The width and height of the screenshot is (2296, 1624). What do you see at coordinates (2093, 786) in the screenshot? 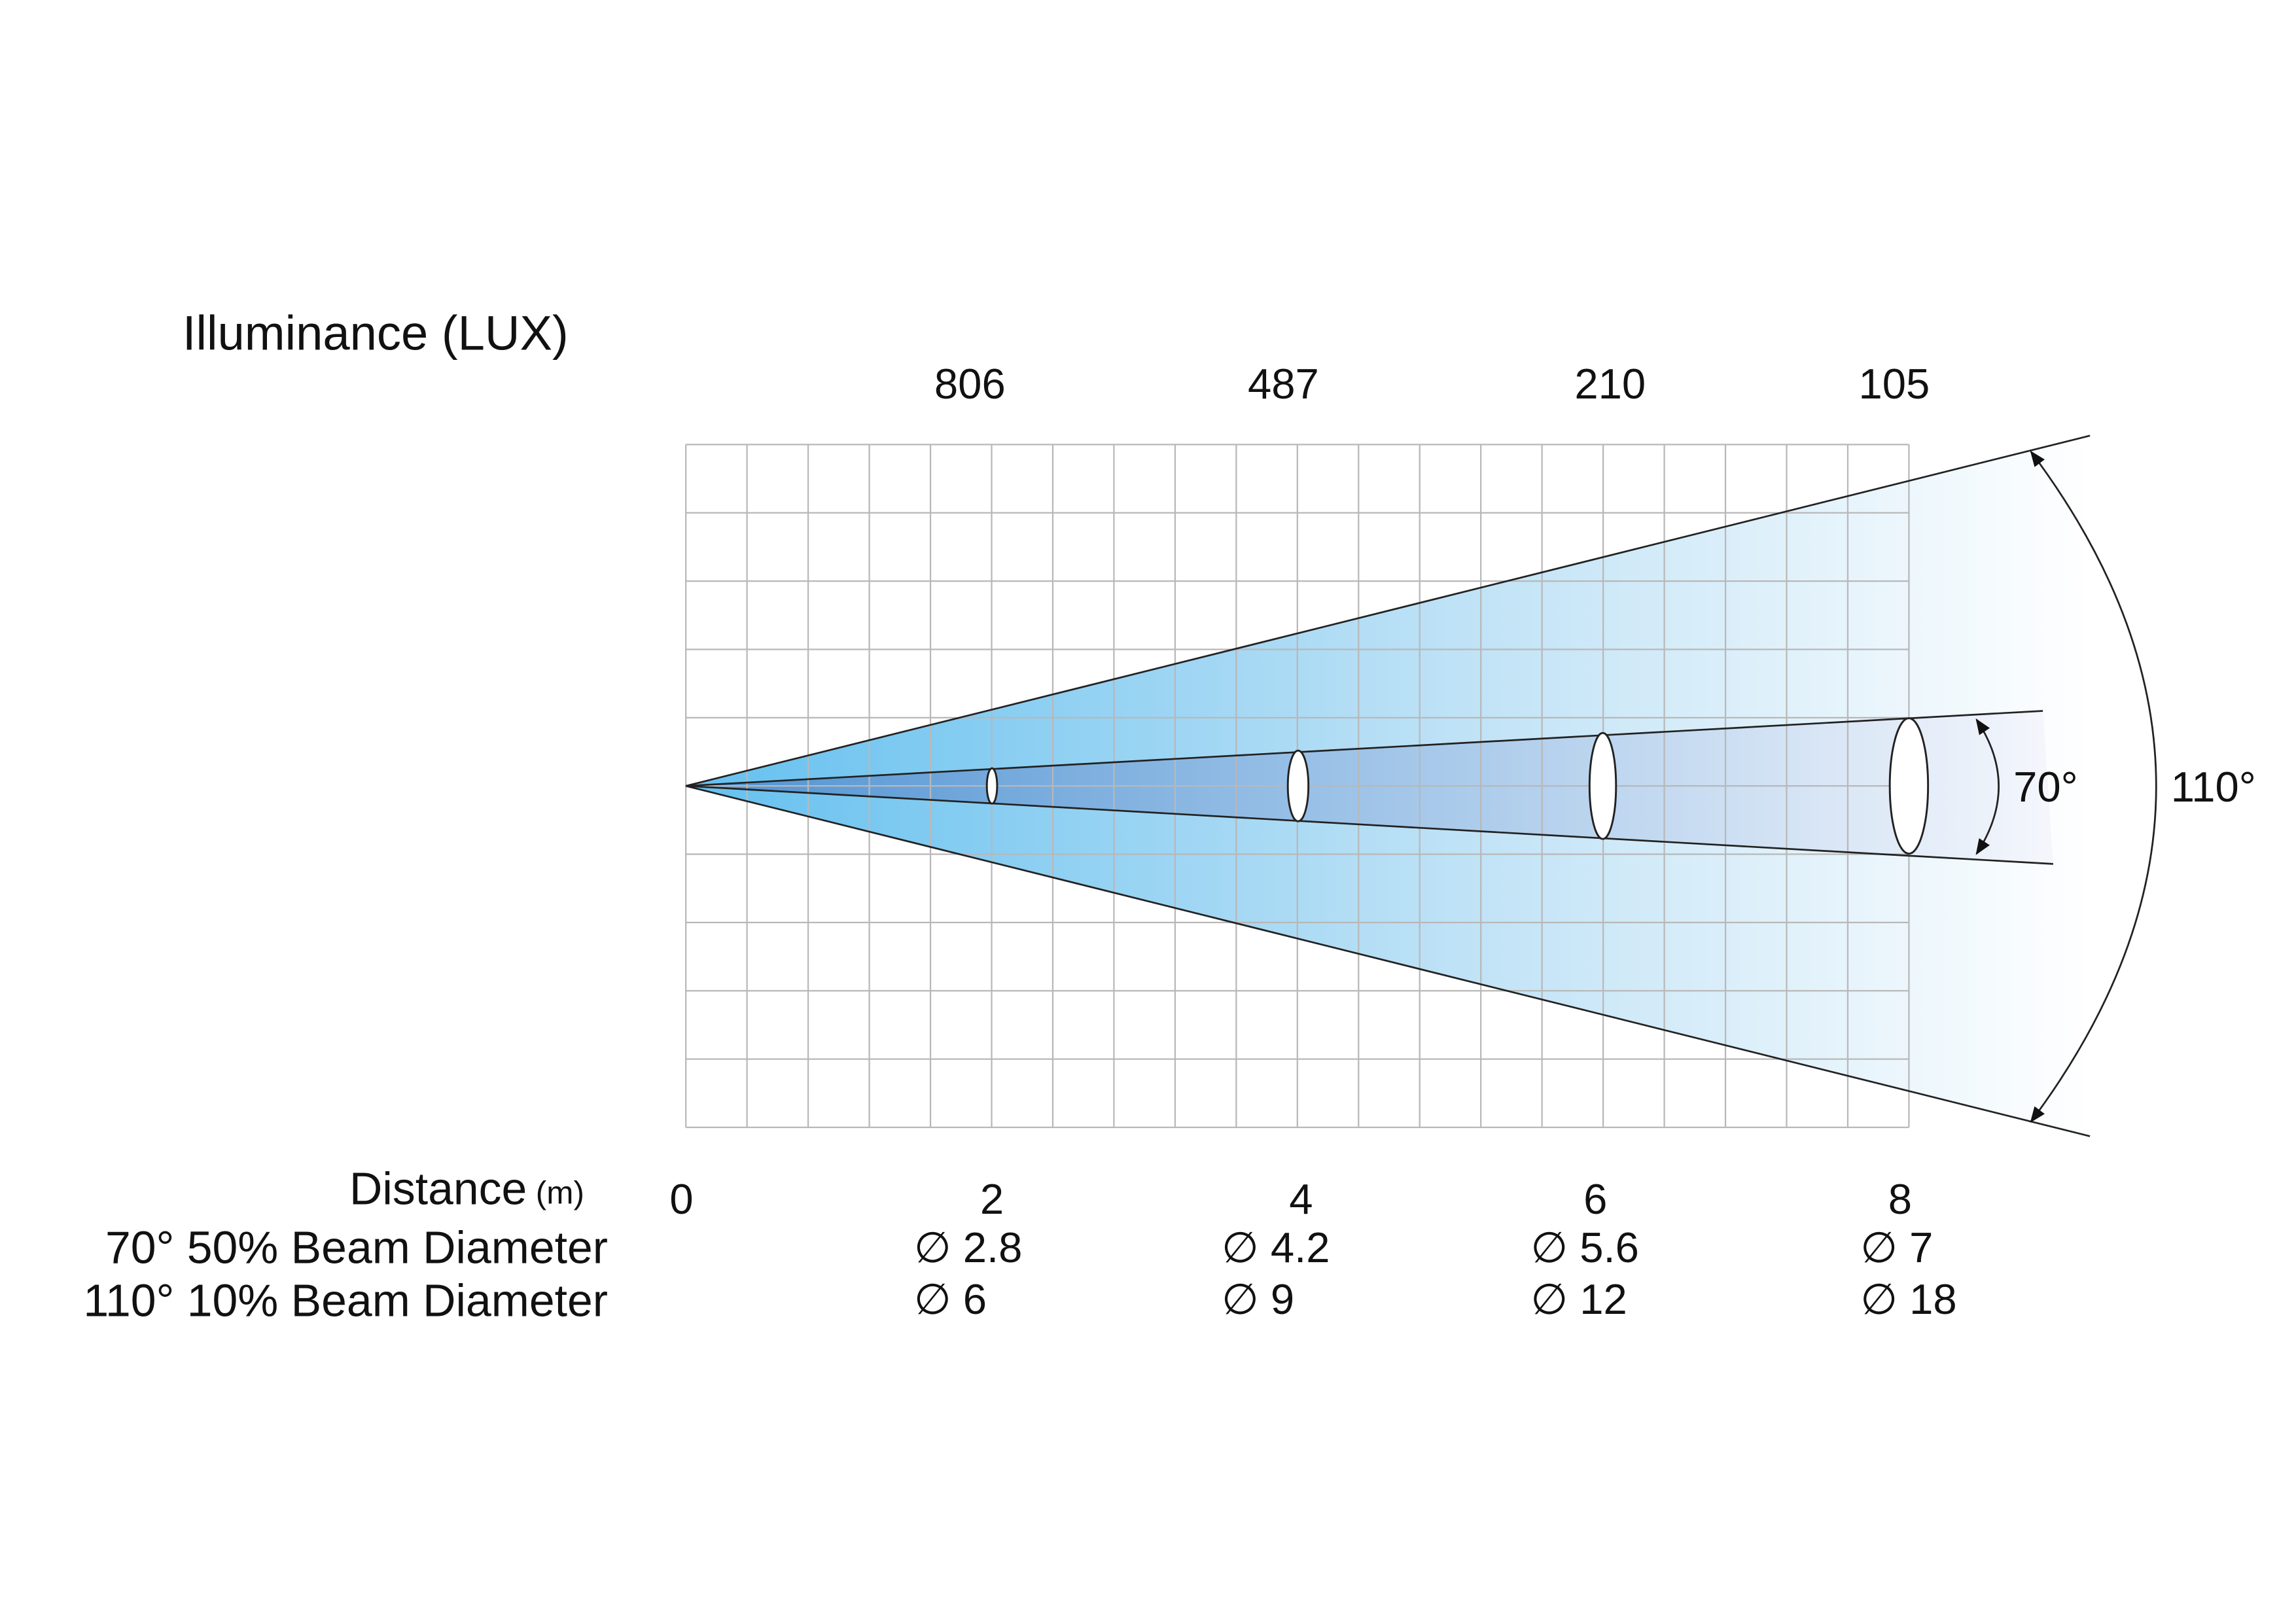
I see `outer-angle-arc` at bounding box center [2093, 786].